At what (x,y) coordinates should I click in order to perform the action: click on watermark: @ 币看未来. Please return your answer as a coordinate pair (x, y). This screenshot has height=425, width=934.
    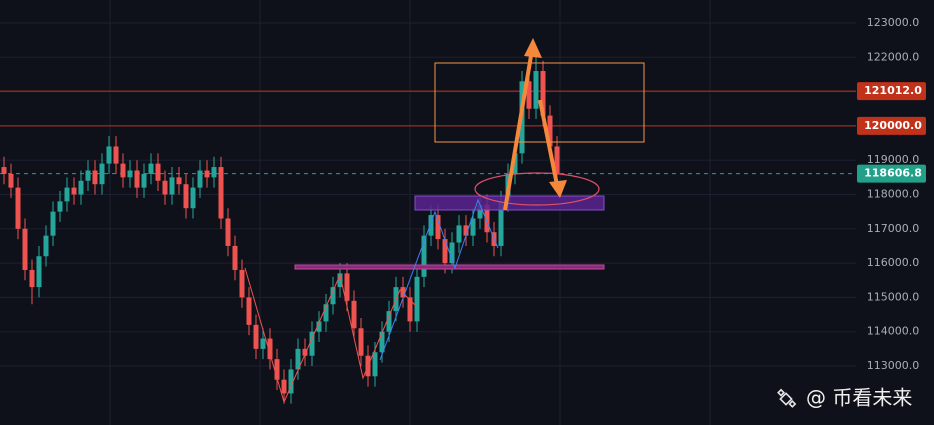
    Looking at the image, I should click on (844, 398).